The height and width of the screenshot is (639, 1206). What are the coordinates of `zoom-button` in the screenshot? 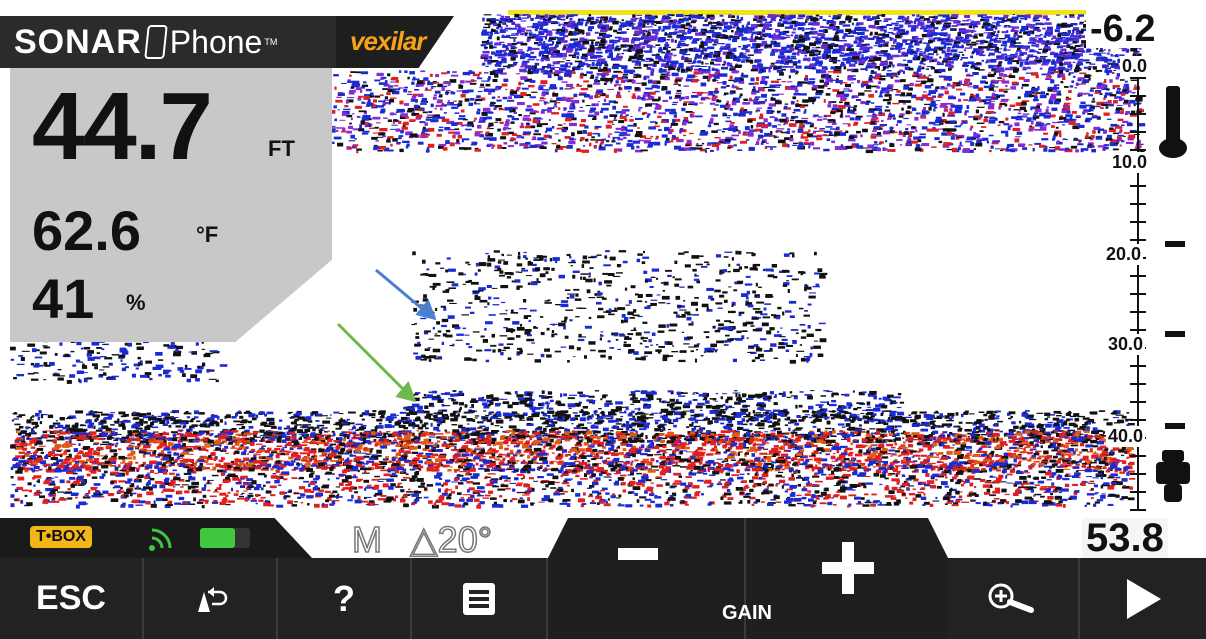 It's located at (1014, 598).